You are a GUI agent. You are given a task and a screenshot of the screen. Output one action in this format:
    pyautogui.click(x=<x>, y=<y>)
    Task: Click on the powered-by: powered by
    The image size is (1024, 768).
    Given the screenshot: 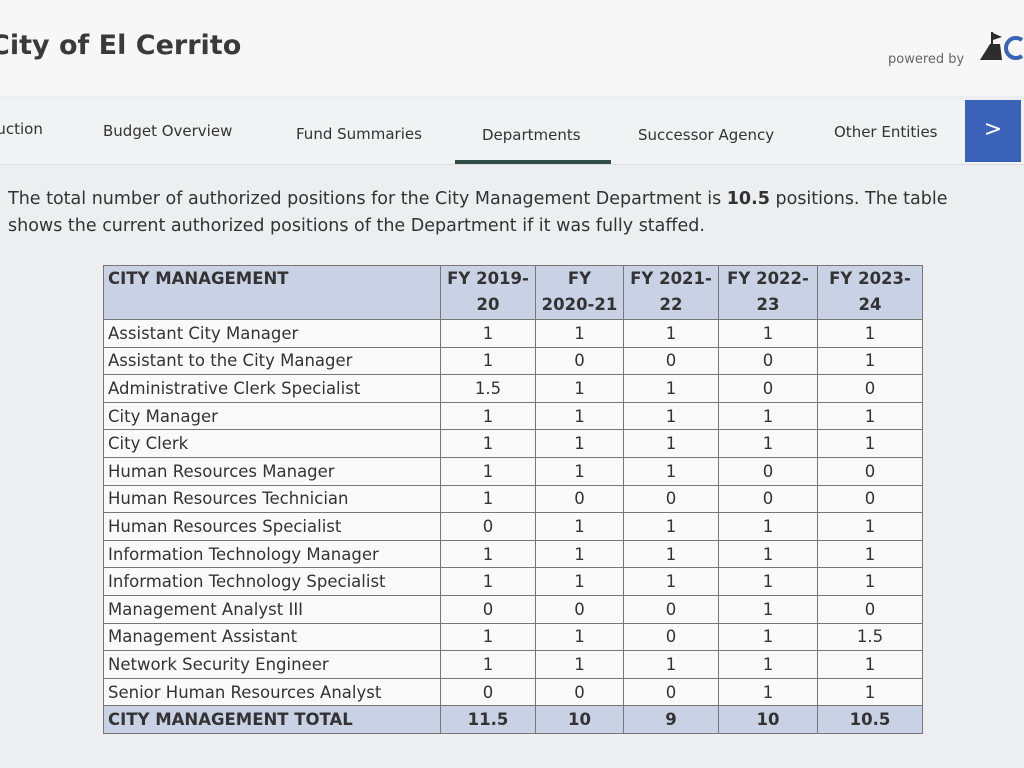 What is the action you would take?
    pyautogui.click(x=926, y=59)
    